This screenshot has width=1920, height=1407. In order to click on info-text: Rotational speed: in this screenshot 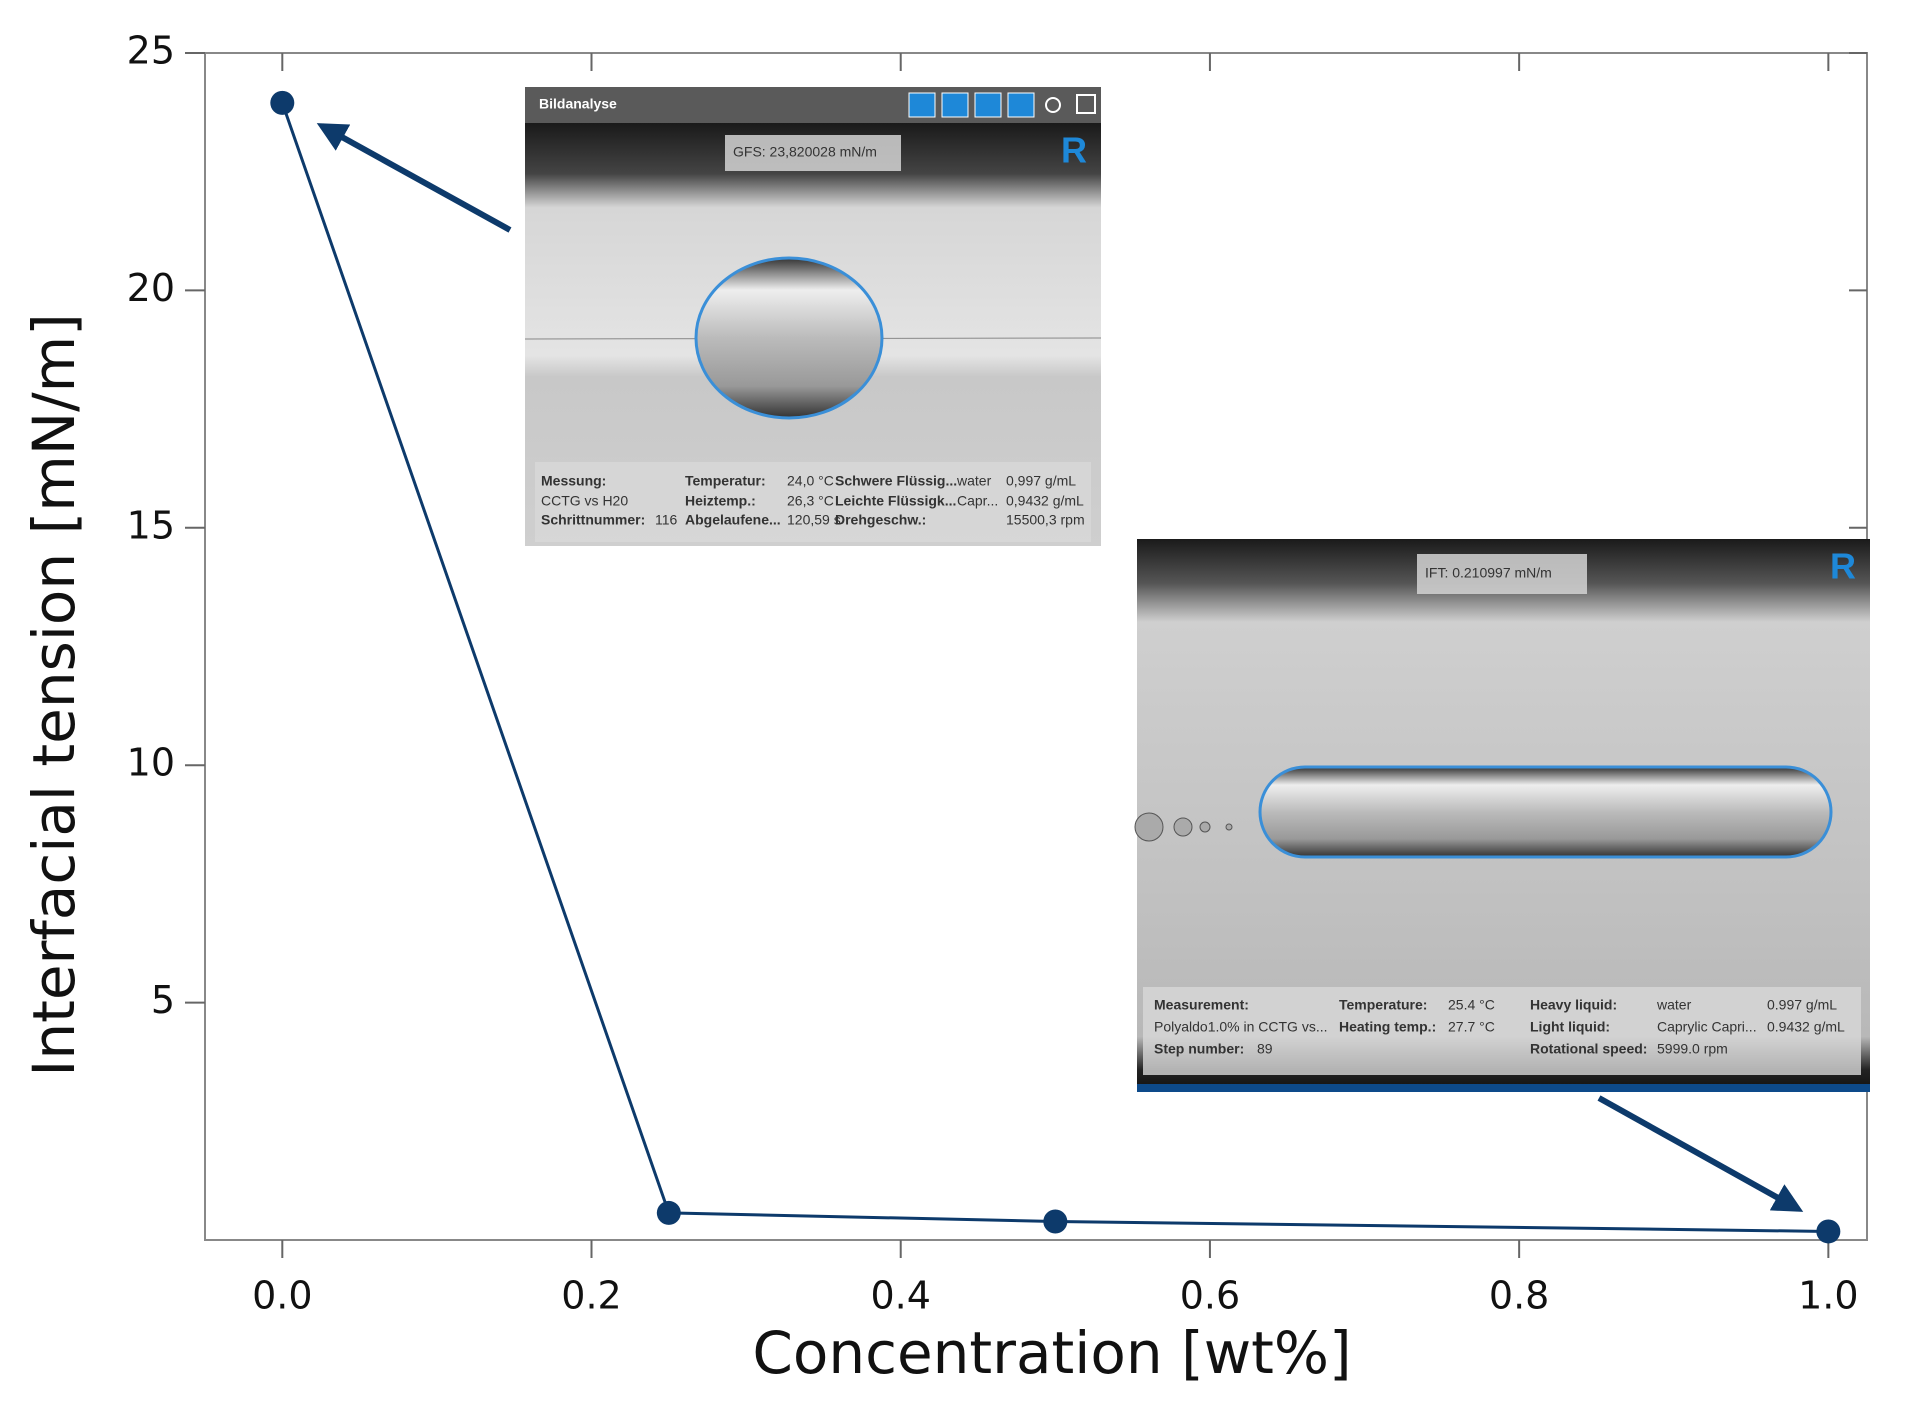, I will do `click(1588, 1049)`.